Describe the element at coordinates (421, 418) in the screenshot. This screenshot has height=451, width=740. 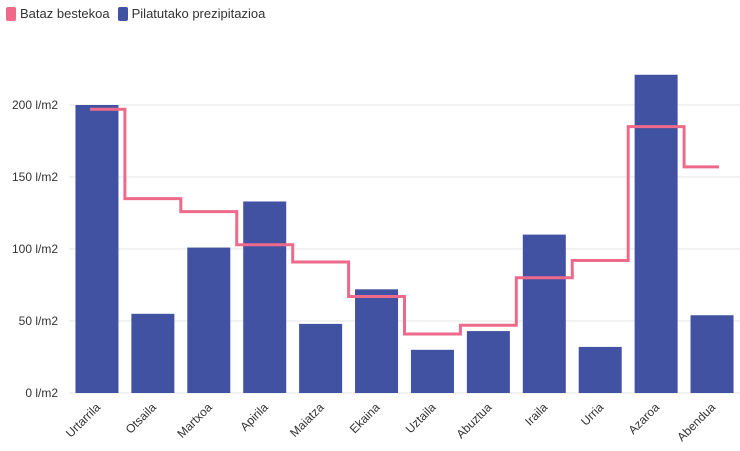
I see `x-tick-label: Uztaila` at that location.